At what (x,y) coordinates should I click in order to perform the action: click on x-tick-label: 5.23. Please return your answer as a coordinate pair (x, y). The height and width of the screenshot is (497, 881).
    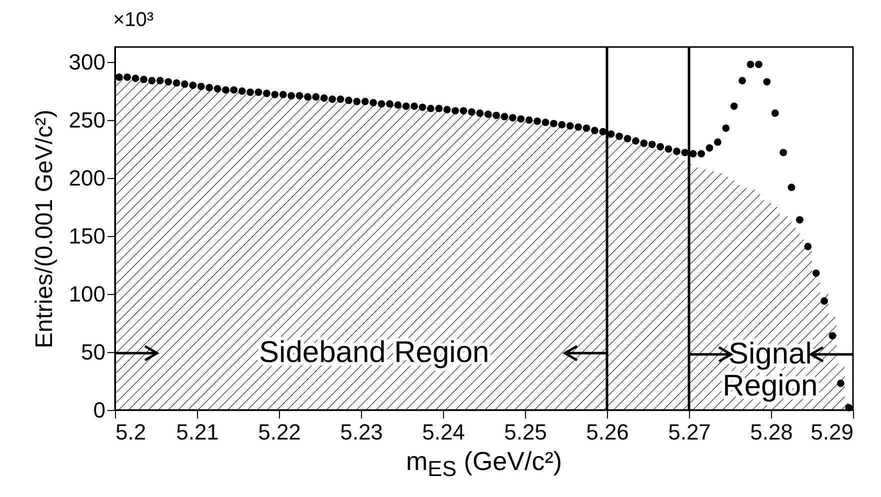
    Looking at the image, I should click on (361, 432).